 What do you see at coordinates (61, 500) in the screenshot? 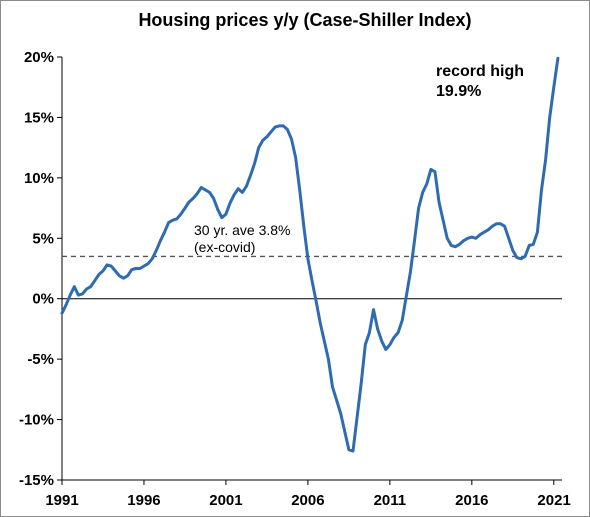
I see `x-tick-label: 1991` at bounding box center [61, 500].